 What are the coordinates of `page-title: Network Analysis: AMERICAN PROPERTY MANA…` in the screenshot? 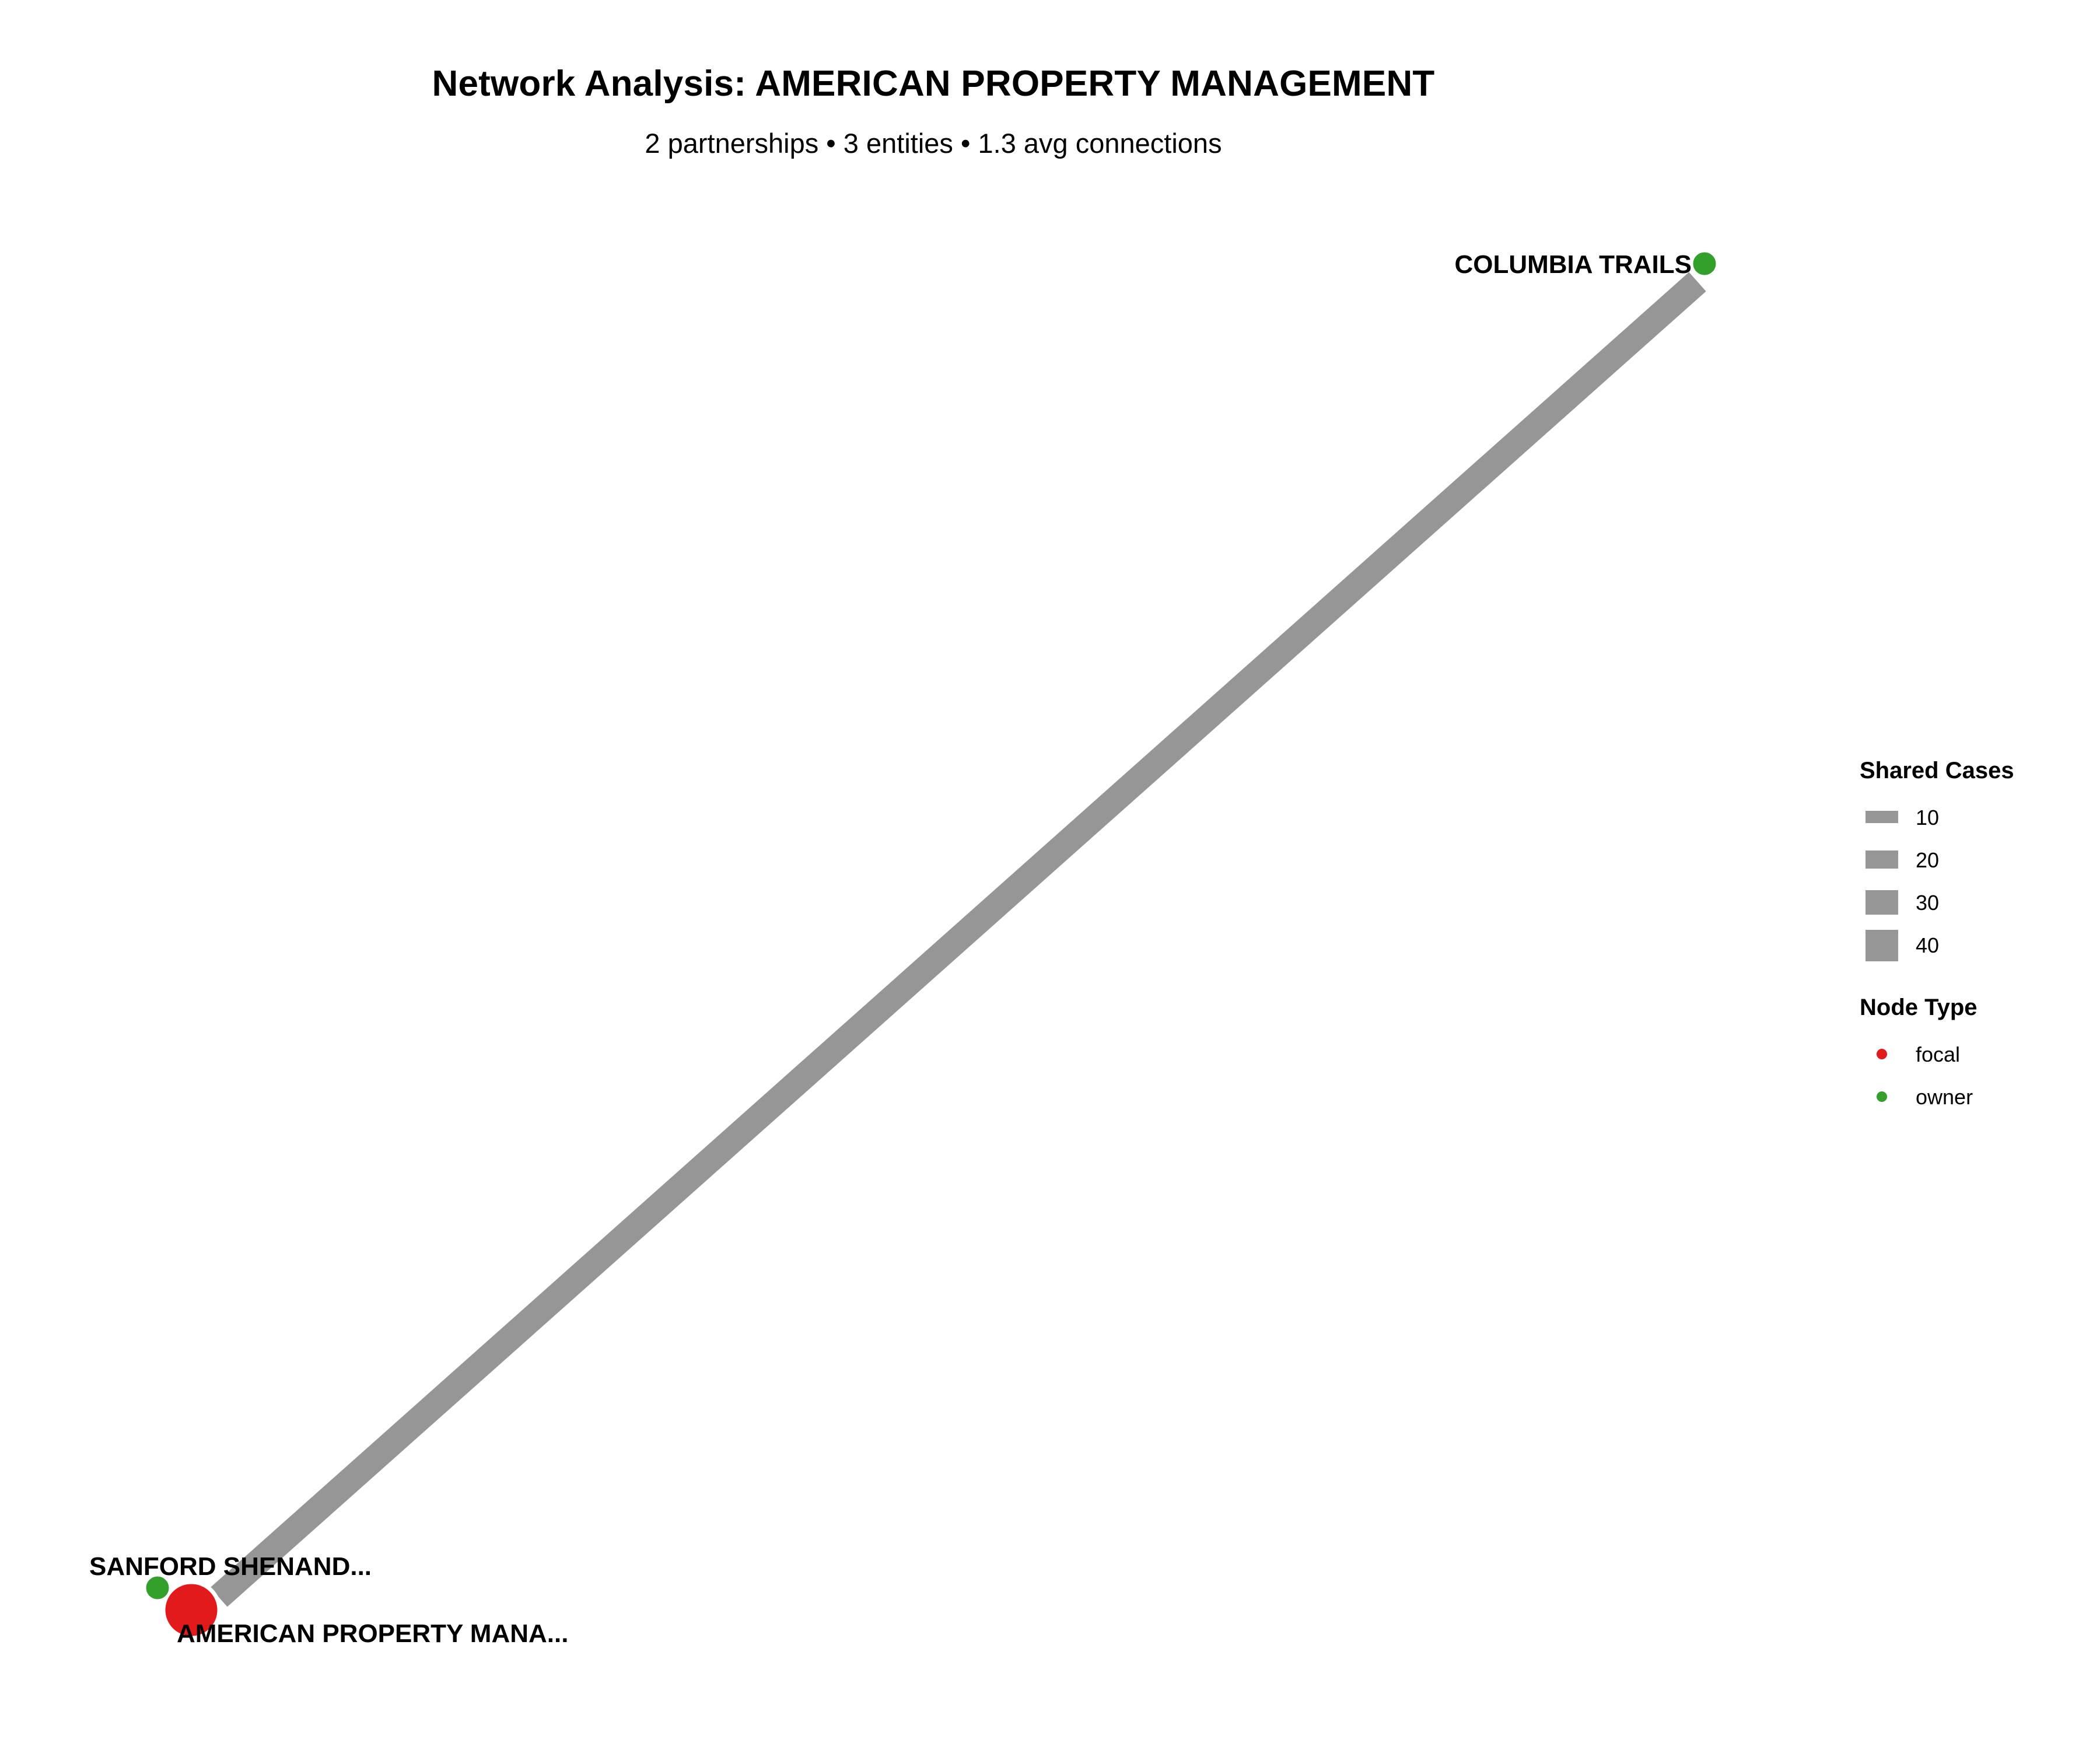 It's located at (933, 84).